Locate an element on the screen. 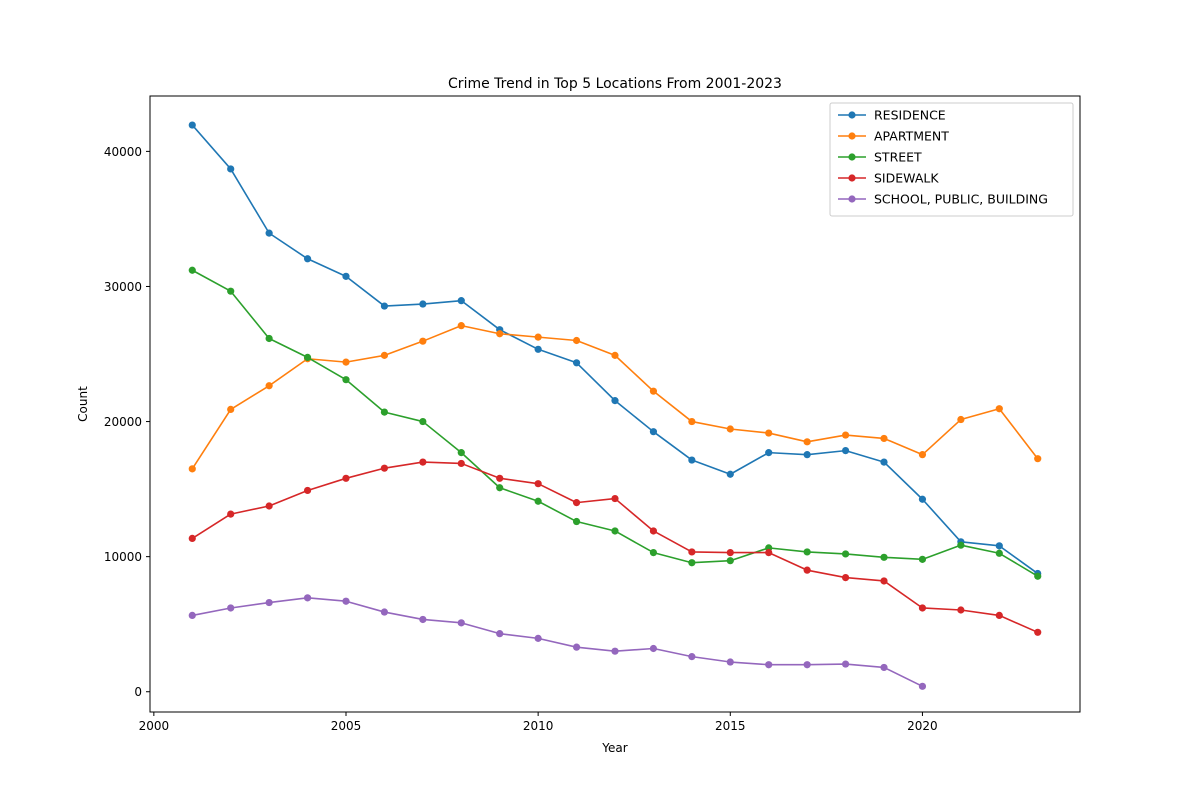 This screenshot has height=800, width=1200. legend-label: APARTMENT is located at coordinates (911, 136).